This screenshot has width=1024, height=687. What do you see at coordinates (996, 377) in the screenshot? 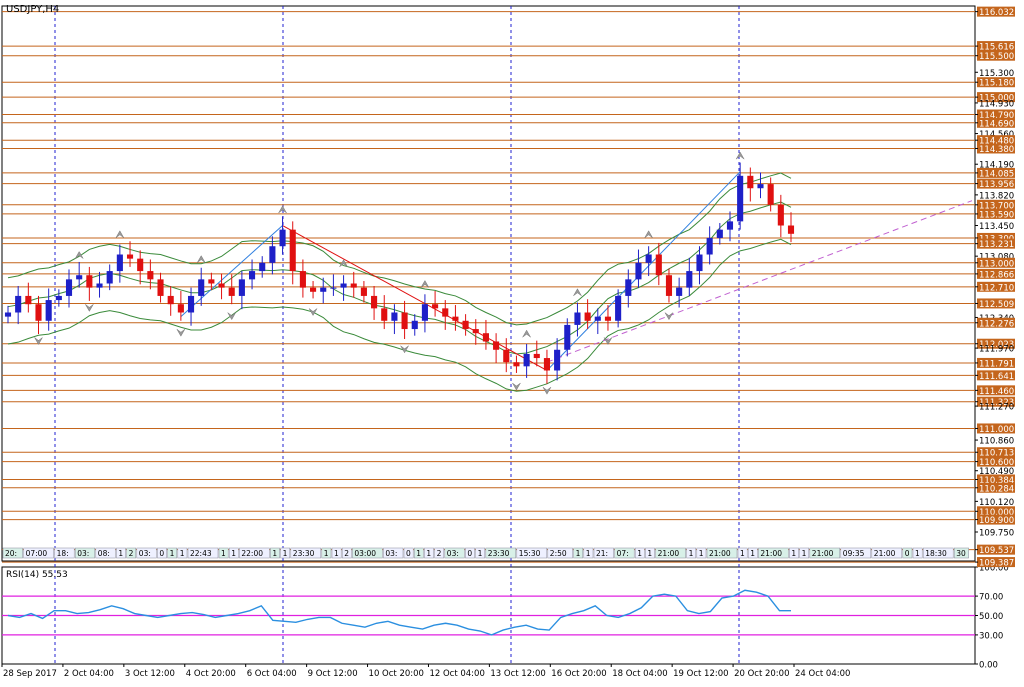
I see `price-tick-label-31: 111.641` at bounding box center [996, 377].